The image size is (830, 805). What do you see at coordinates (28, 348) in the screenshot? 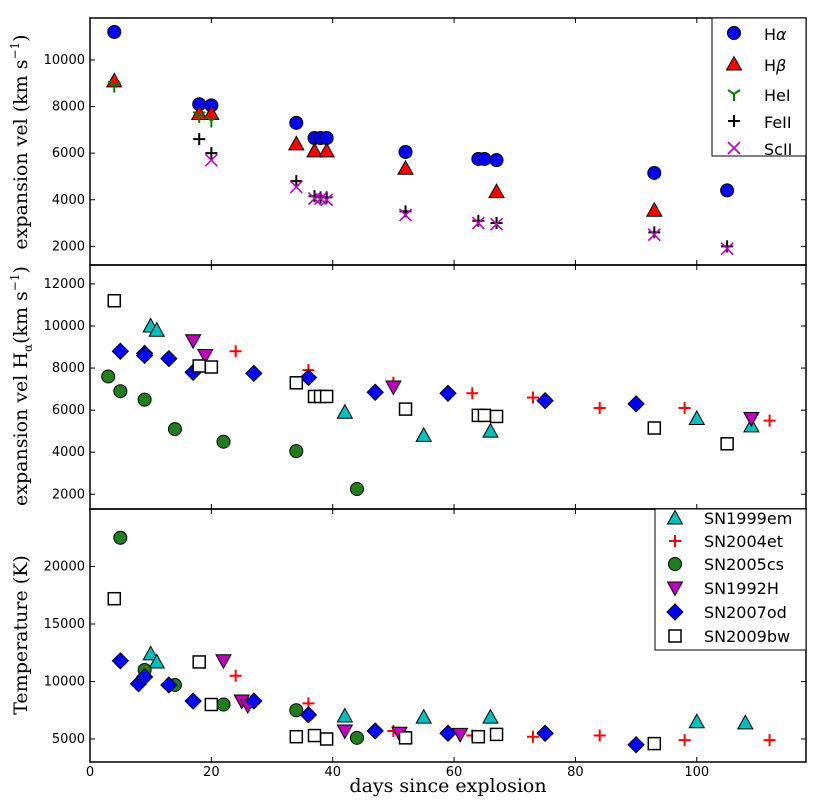
I see `middle-y-label-sub: α` at bounding box center [28, 348].